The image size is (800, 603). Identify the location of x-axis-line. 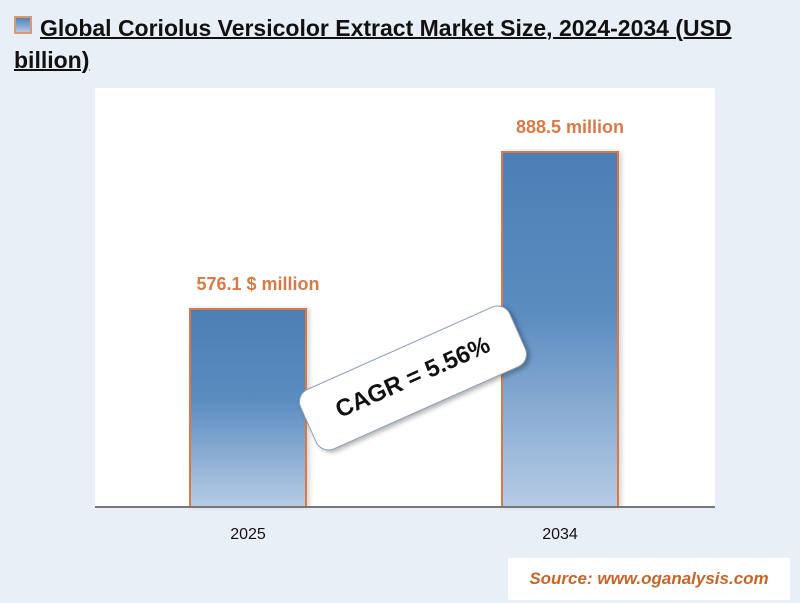
(405, 507).